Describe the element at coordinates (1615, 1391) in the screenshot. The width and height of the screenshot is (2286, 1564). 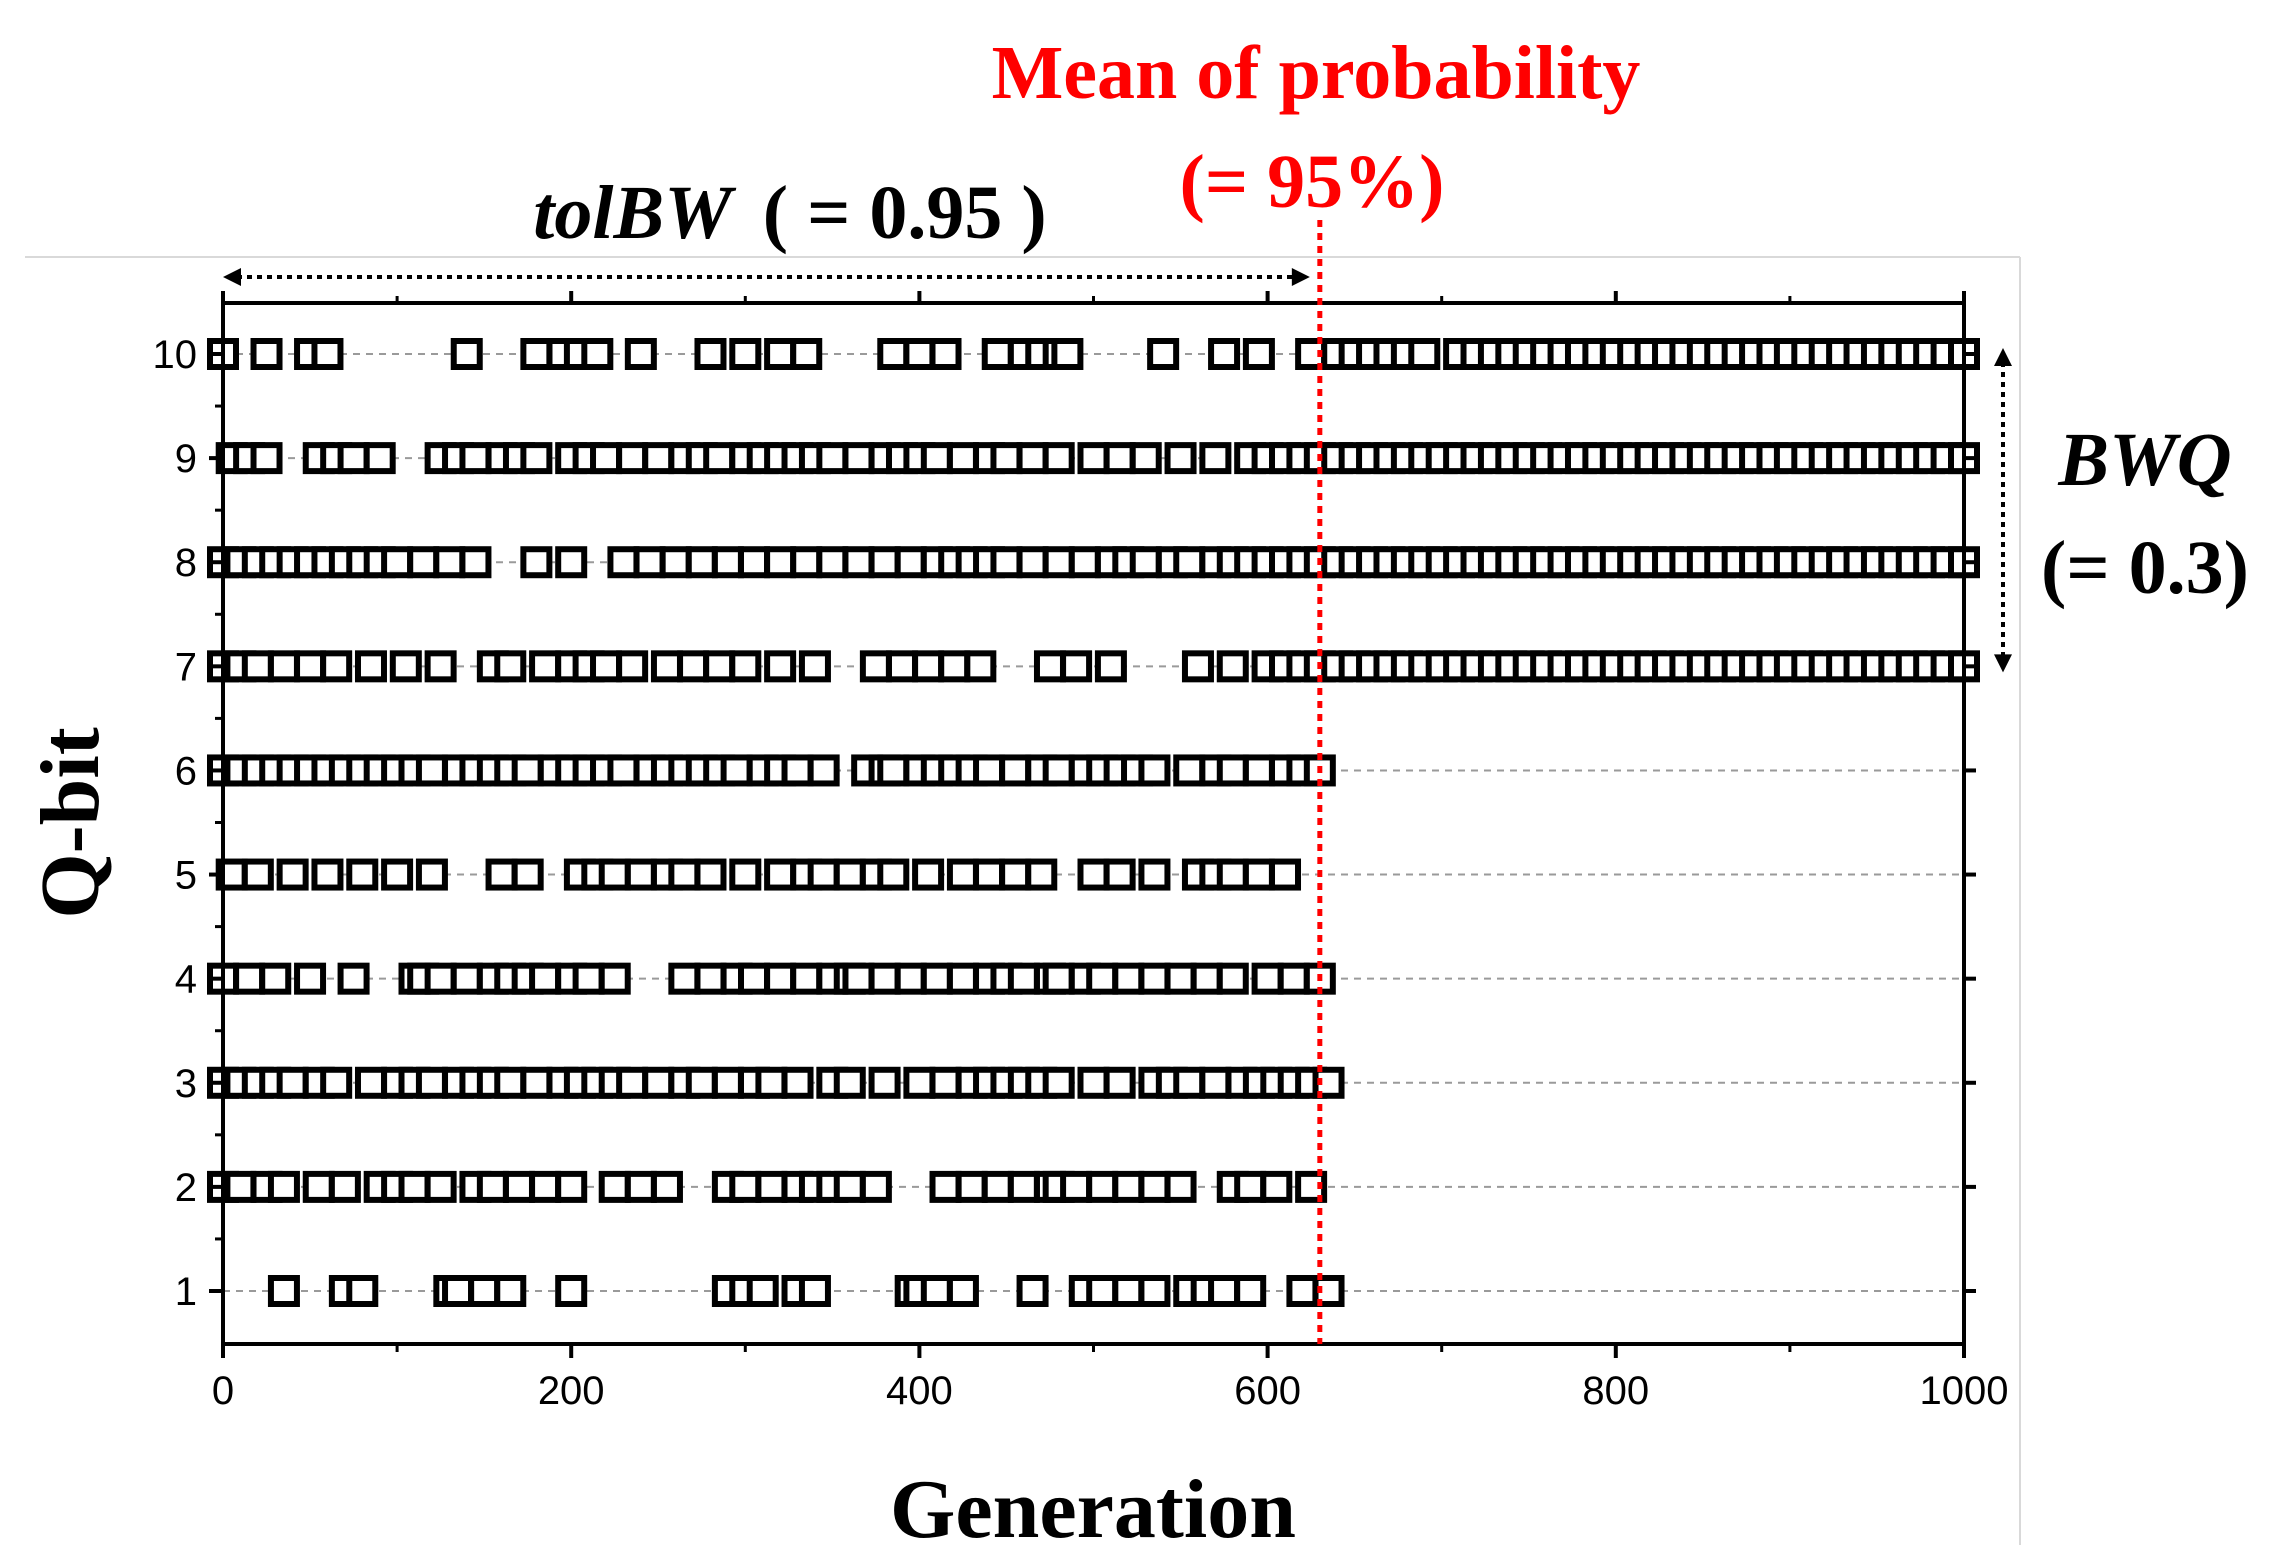
I see `x-tick-label-800: 800` at that location.